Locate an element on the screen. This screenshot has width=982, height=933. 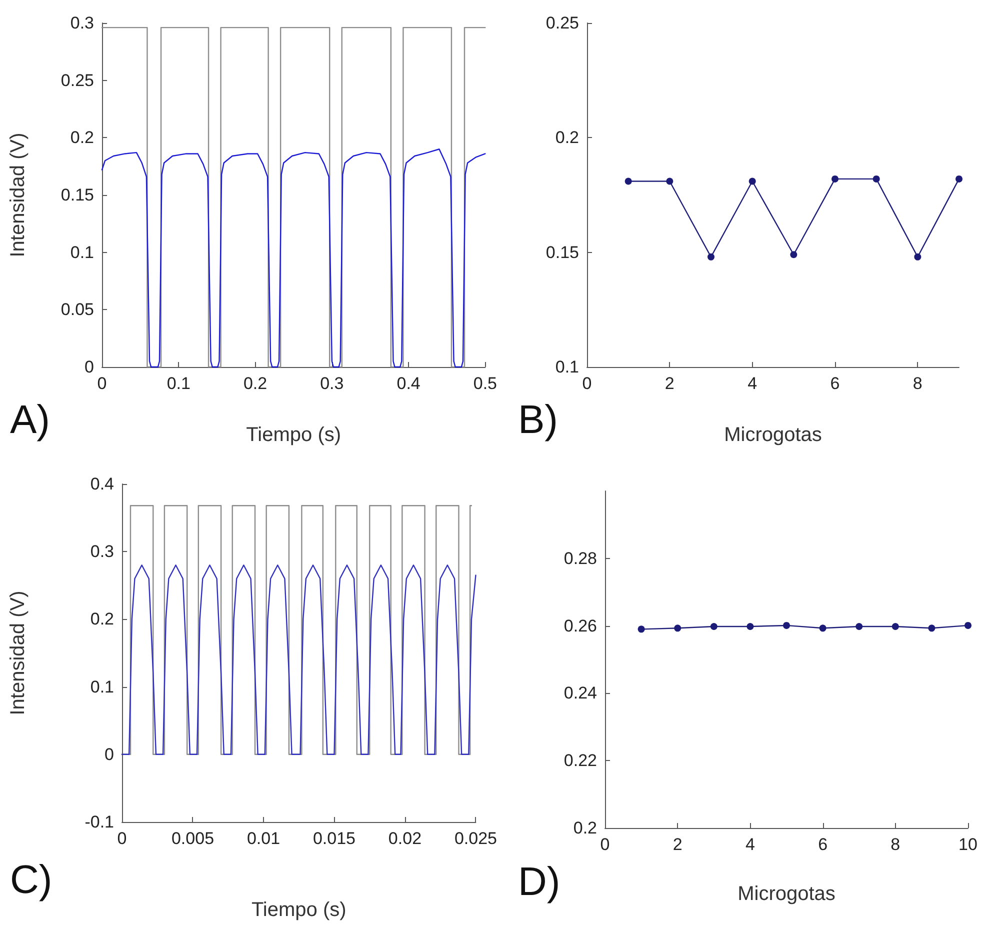
y-tick-label: 0.22 is located at coordinates (580, 760).